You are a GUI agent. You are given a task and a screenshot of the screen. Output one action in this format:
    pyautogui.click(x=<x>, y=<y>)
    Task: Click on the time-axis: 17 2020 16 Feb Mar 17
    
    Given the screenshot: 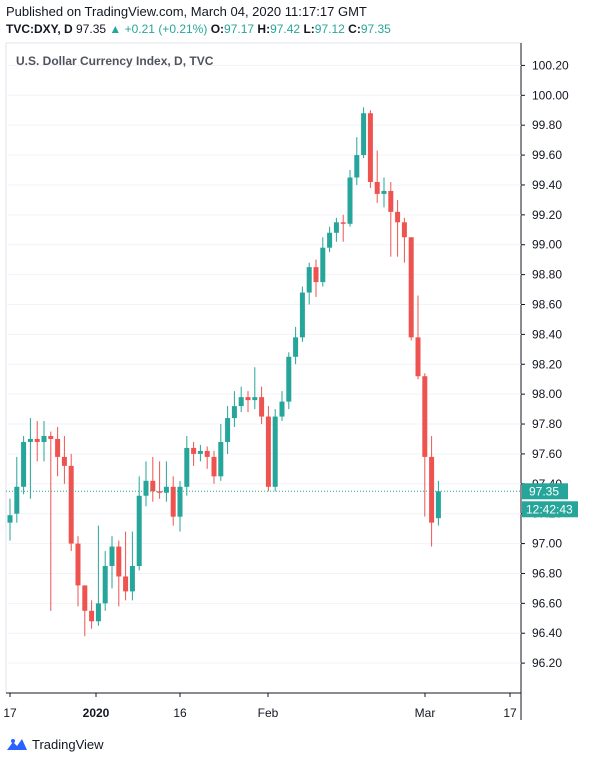 What is the action you would take?
    pyautogui.click(x=260, y=706)
    